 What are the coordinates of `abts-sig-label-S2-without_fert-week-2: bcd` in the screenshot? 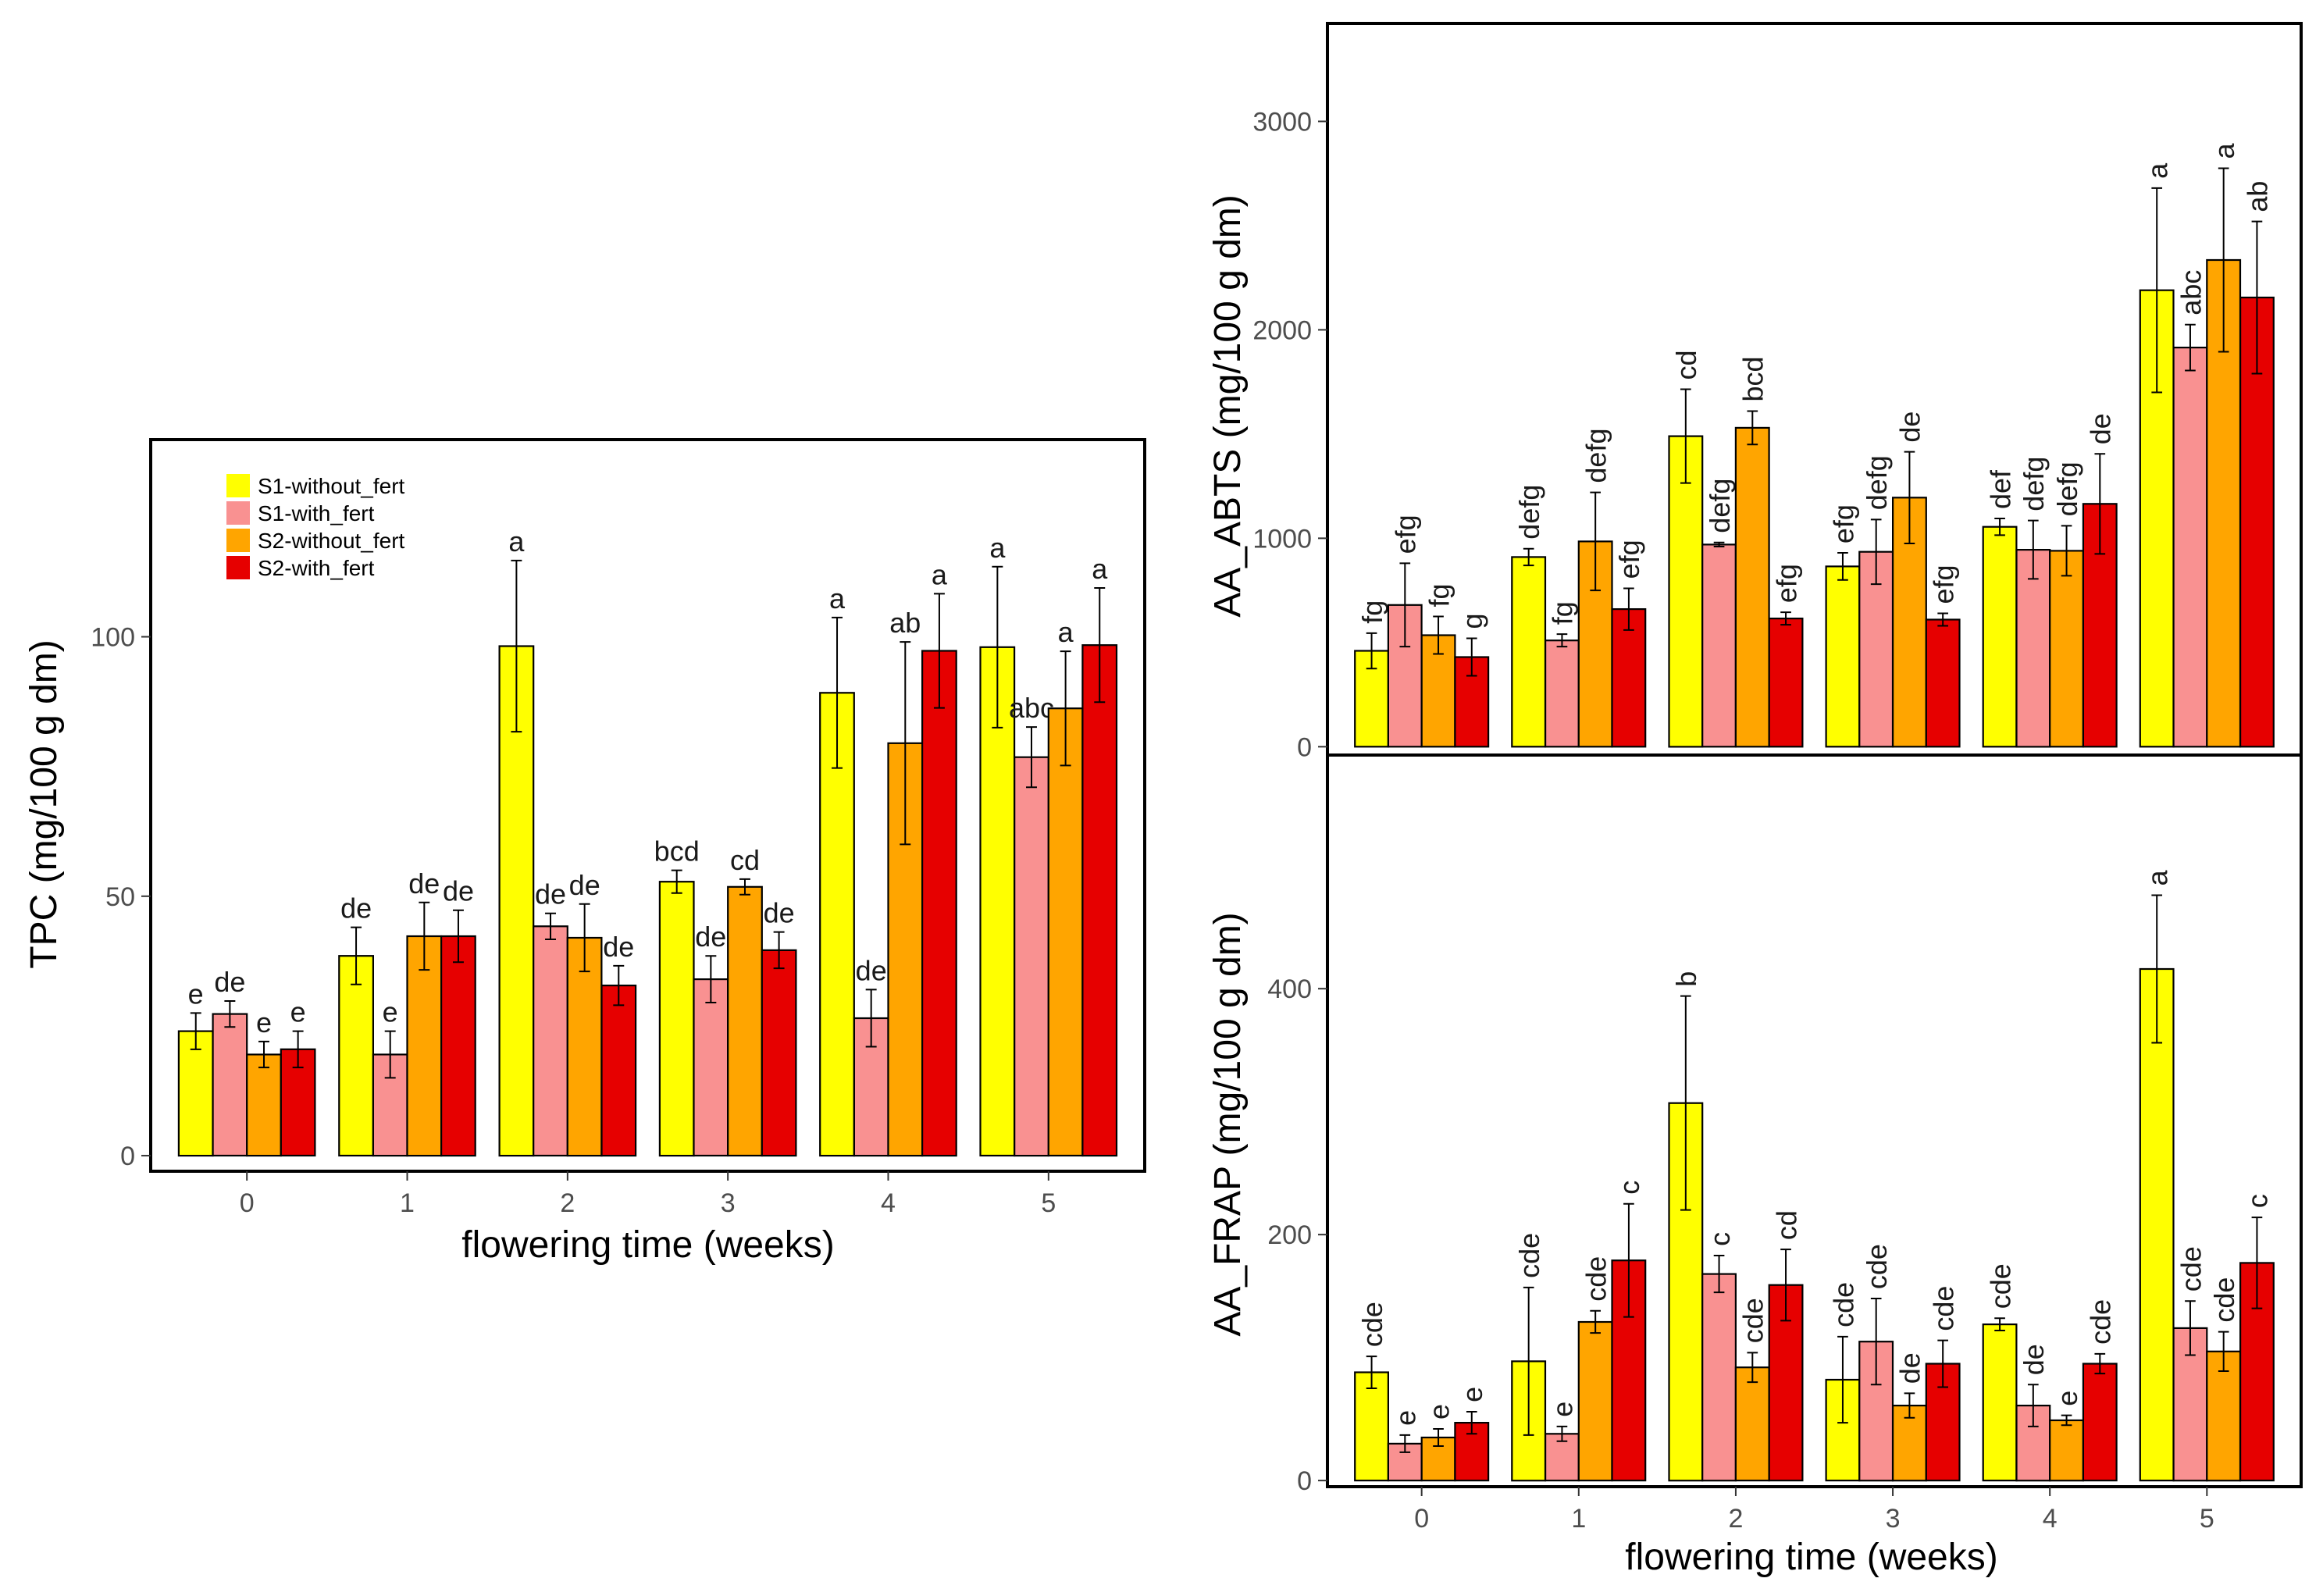 It's located at (1753, 378).